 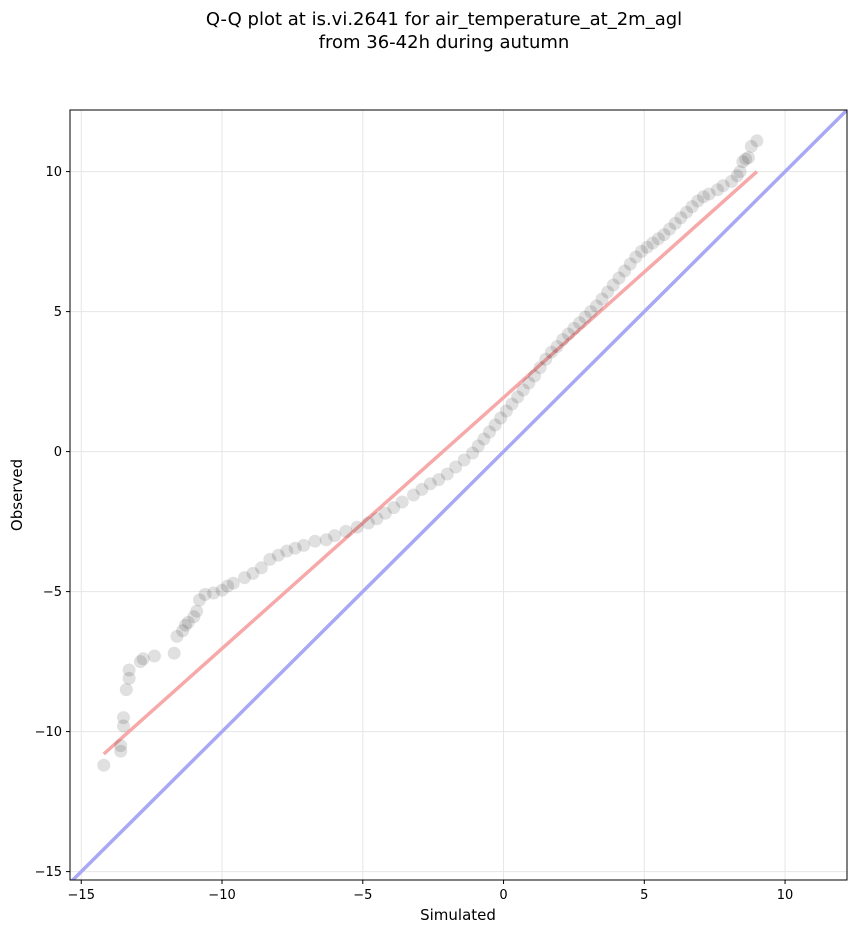 What do you see at coordinates (362, 895) in the screenshot?
I see `x-tick-label: −5` at bounding box center [362, 895].